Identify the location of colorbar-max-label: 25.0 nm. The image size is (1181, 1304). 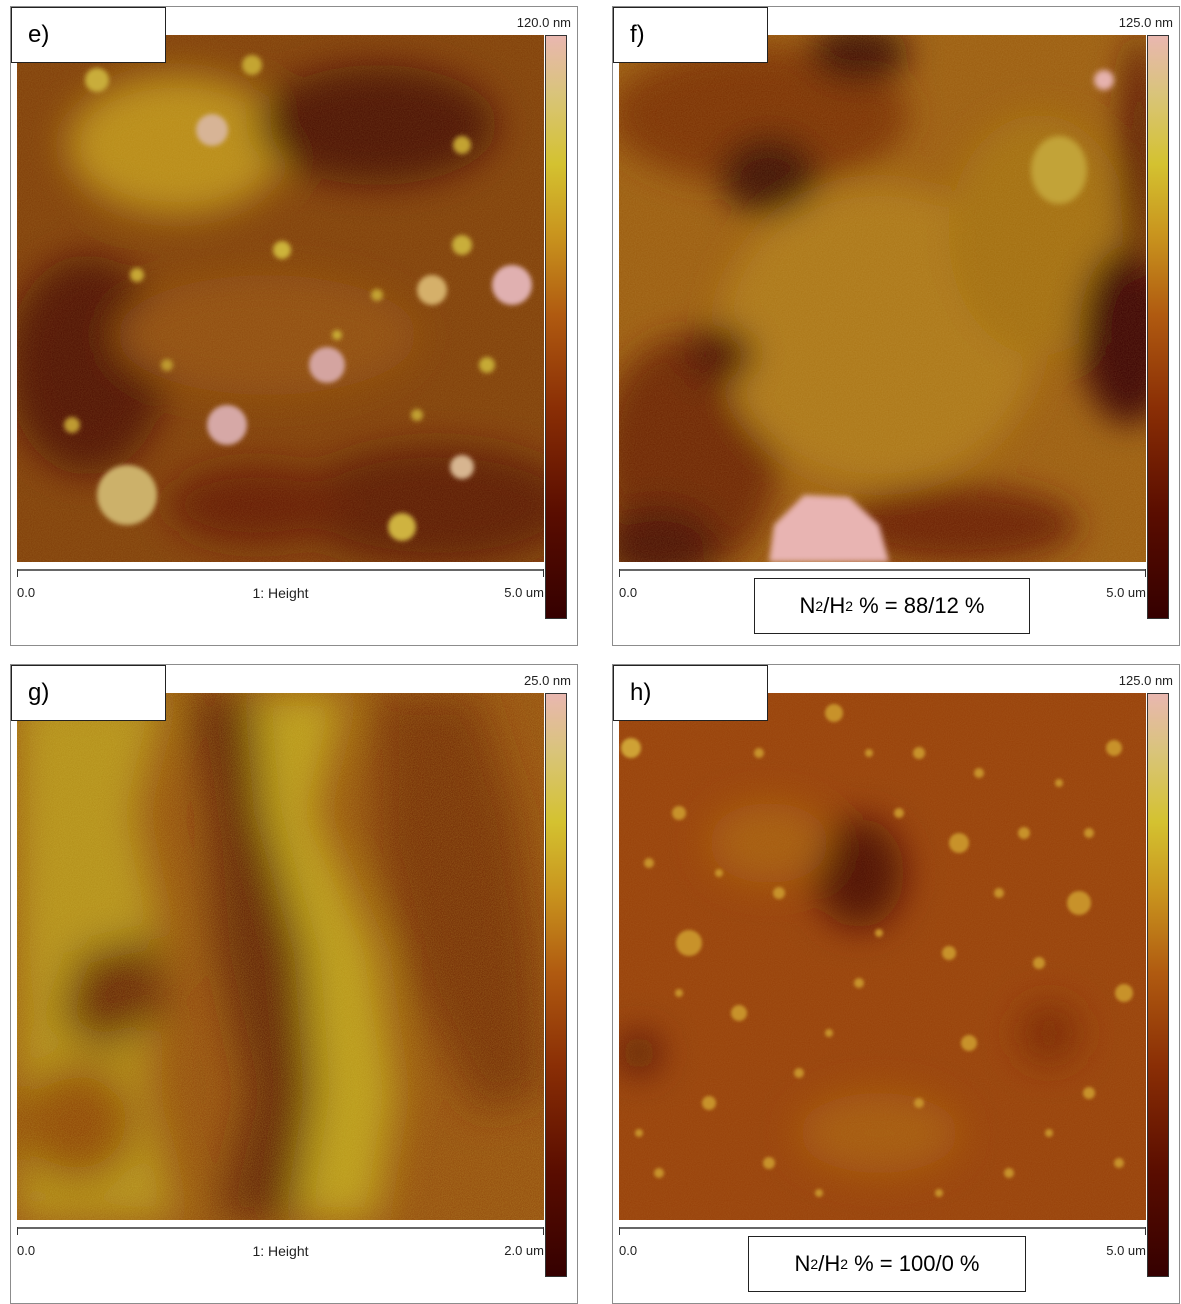
(547, 680).